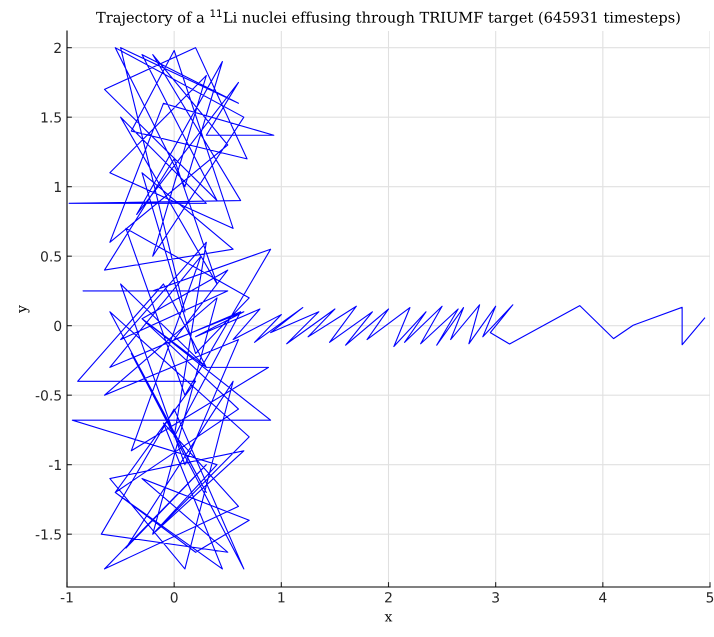 The image size is (714, 637). What do you see at coordinates (710, 597) in the screenshot?
I see `x-tick-label: 5` at bounding box center [710, 597].